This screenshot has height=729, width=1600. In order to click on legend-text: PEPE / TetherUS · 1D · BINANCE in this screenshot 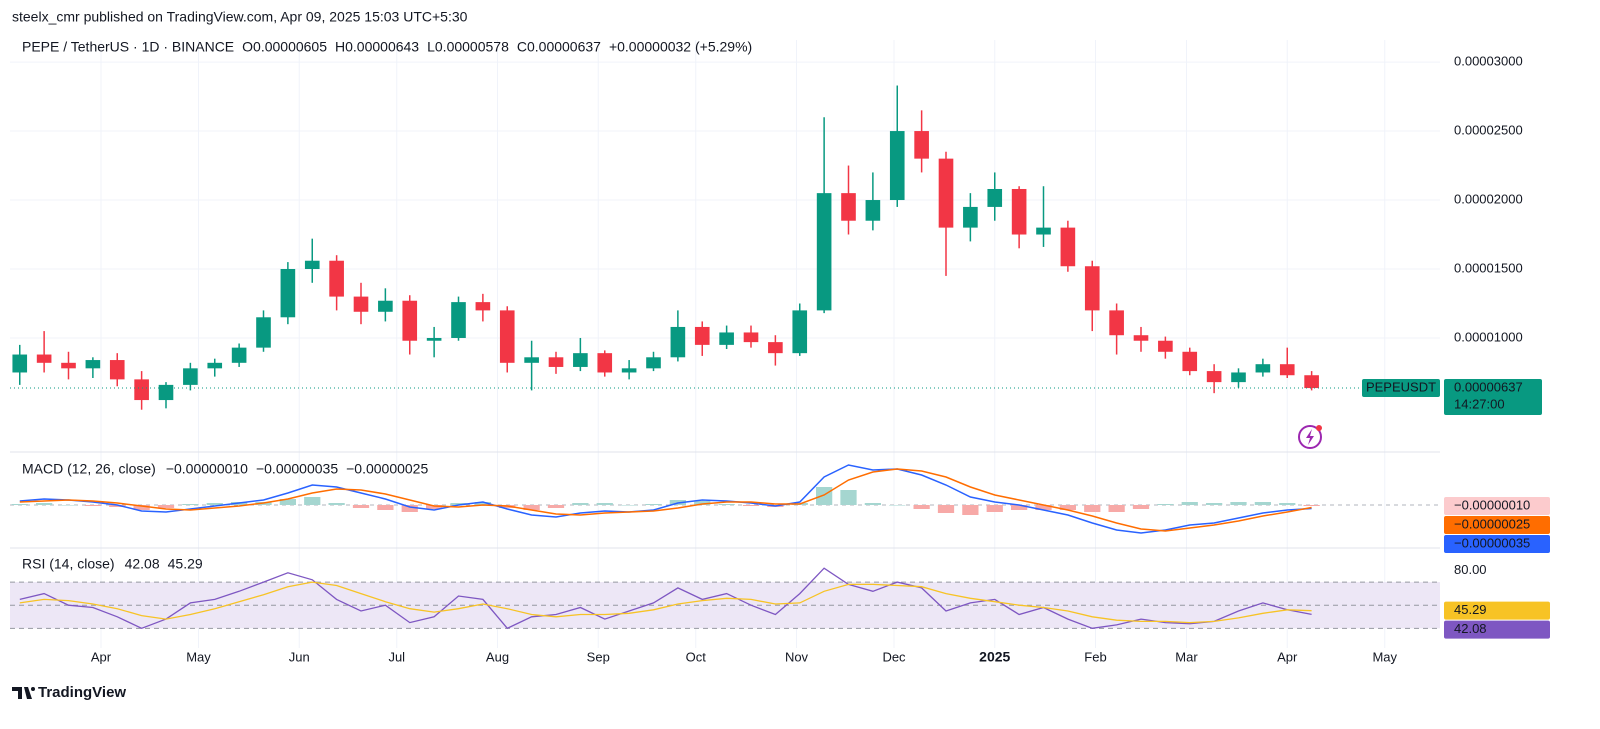, I will do `click(128, 47)`.